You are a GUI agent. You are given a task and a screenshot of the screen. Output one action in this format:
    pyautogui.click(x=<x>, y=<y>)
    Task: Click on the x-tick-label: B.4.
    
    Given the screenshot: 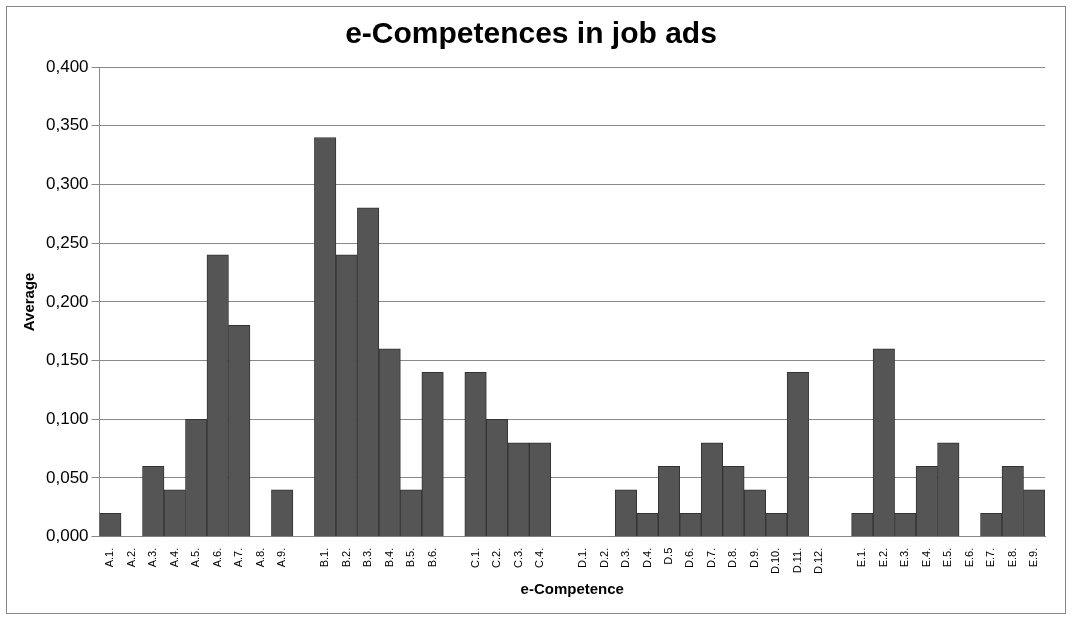 What is the action you would take?
    pyautogui.click(x=388, y=557)
    